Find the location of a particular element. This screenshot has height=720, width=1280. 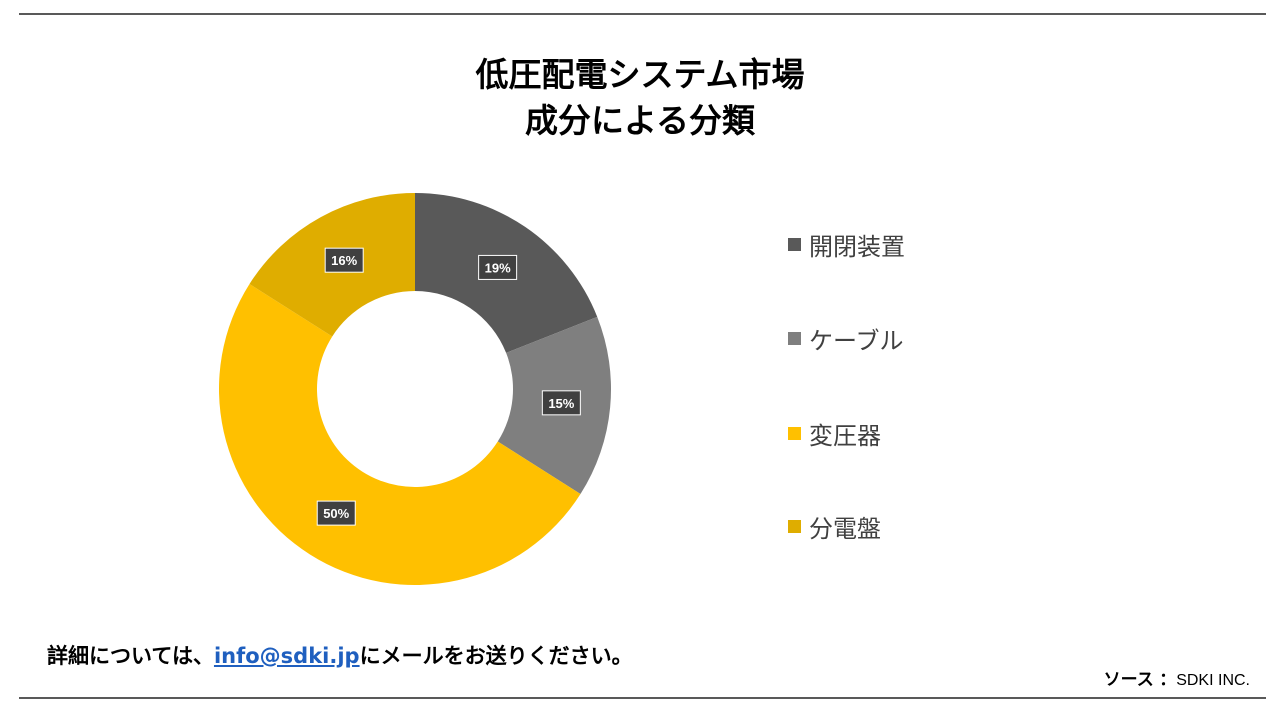

chart-title-line-2: 成分による分類 is located at coordinates (639, 120).